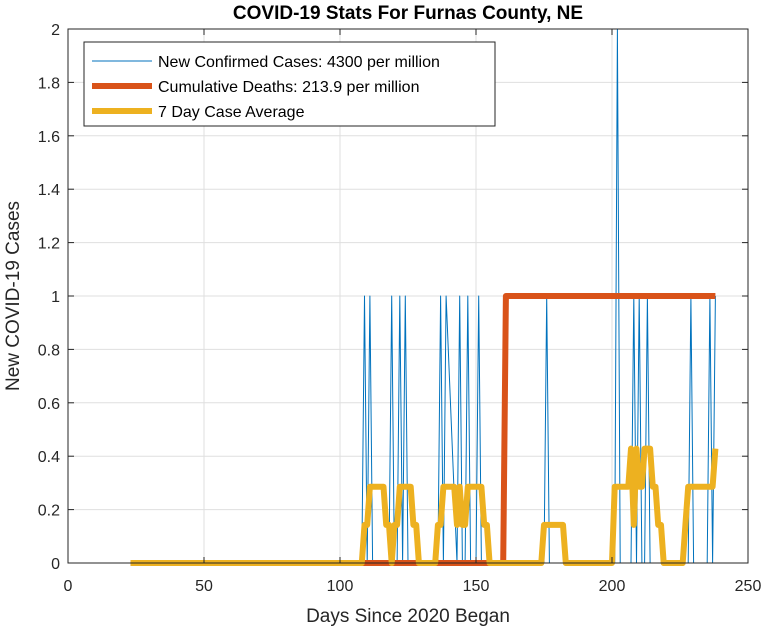 Image resolution: width=766 pixels, height=630 pixels. I want to click on x-tick-label: 50, so click(204, 586).